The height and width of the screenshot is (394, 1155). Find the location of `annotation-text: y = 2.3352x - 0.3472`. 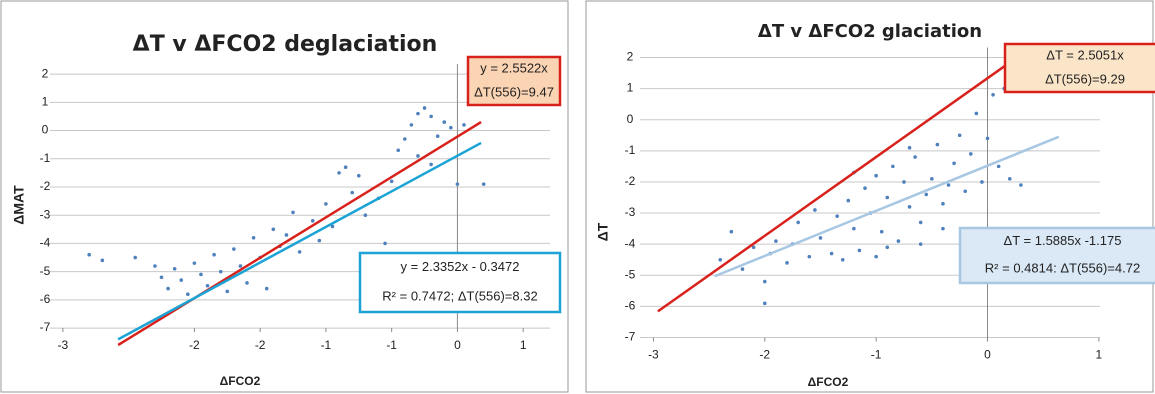

annotation-text: y = 2.3352x - 0.3472 is located at coordinates (460, 266).